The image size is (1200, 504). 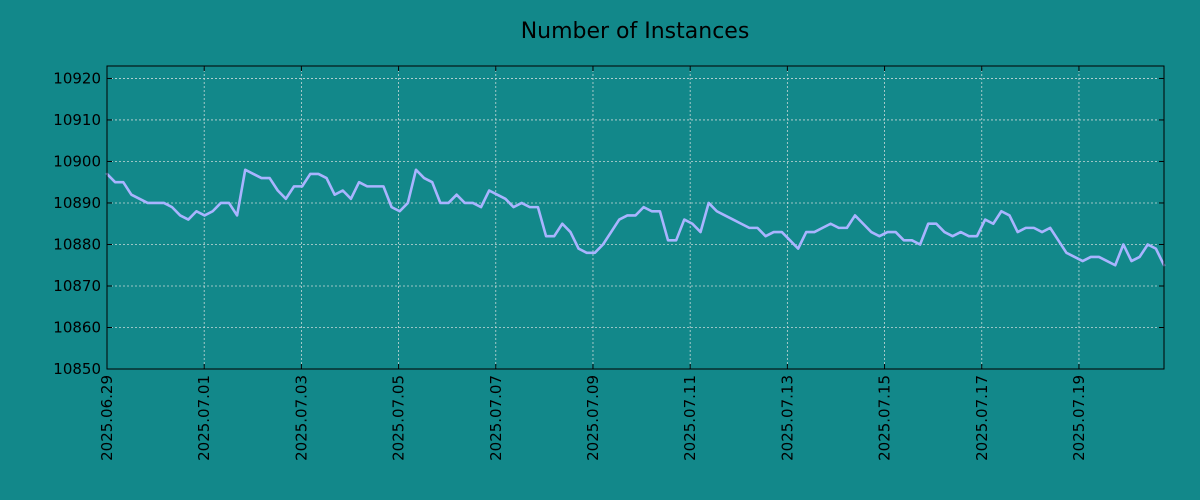 I want to click on x-tick-label: 2025.07.15, so click(x=885, y=418).